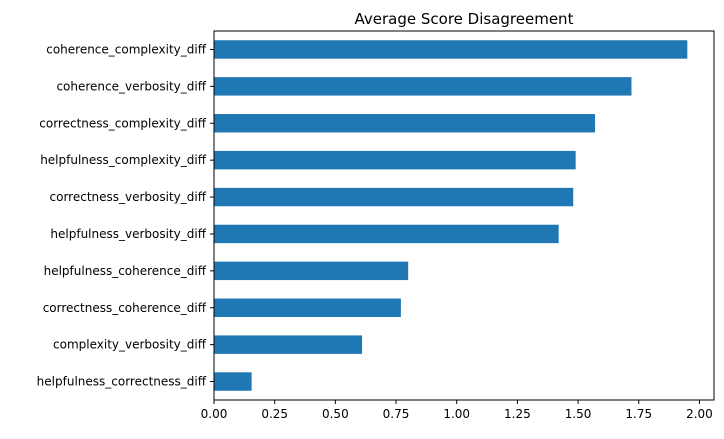  Describe the element at coordinates (128, 234) in the screenshot. I see `y-tick-label: helpfulness_verbosity_diff` at that location.